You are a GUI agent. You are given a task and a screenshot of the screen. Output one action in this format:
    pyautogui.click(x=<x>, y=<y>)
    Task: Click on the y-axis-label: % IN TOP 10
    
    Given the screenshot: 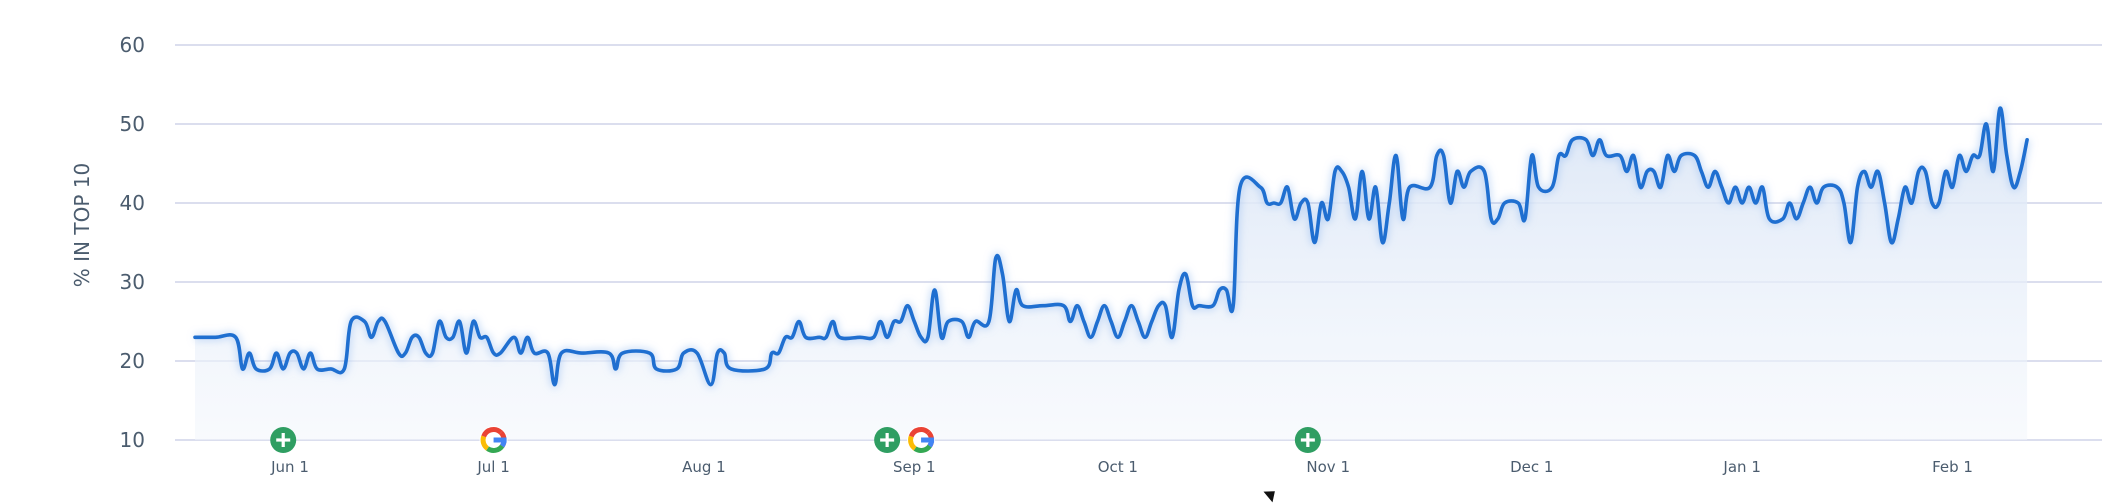 What is the action you would take?
    pyautogui.click(x=82, y=225)
    